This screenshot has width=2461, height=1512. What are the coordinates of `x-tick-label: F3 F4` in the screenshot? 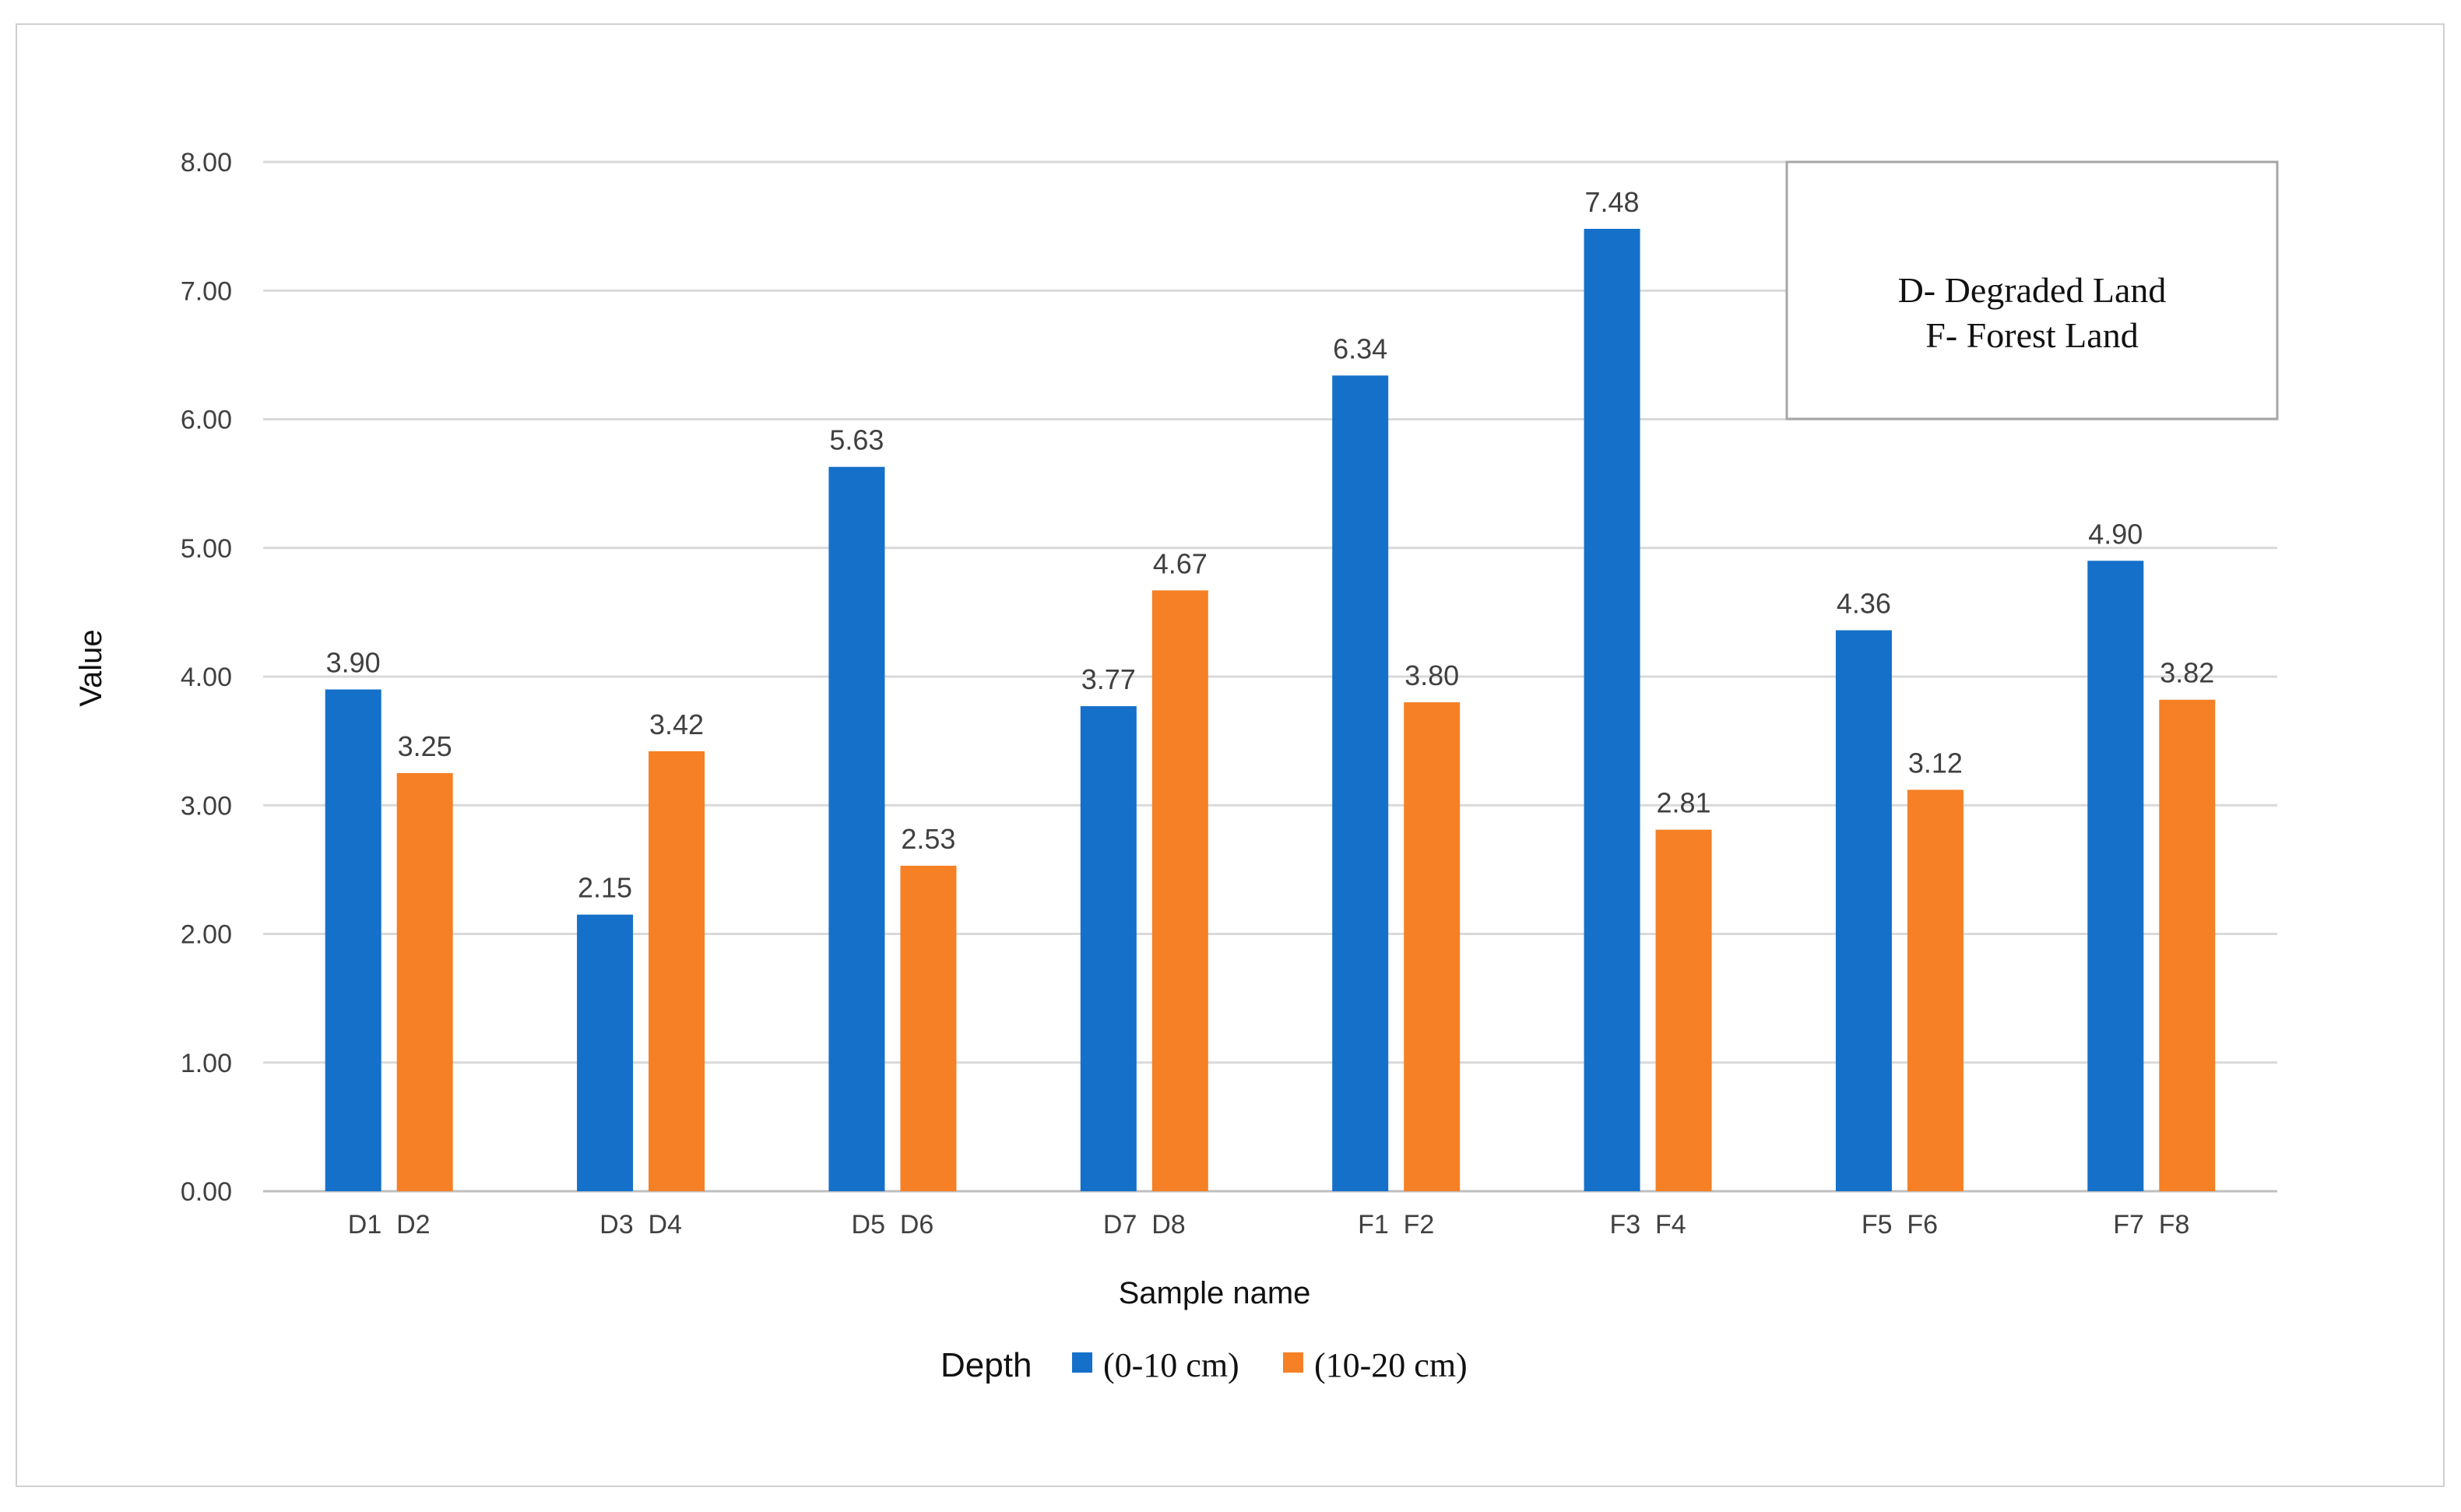 It's located at (1647, 1224).